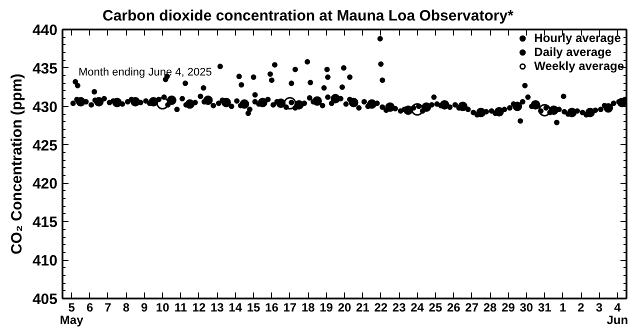  I want to click on x-tick-label: 18, so click(308, 307).